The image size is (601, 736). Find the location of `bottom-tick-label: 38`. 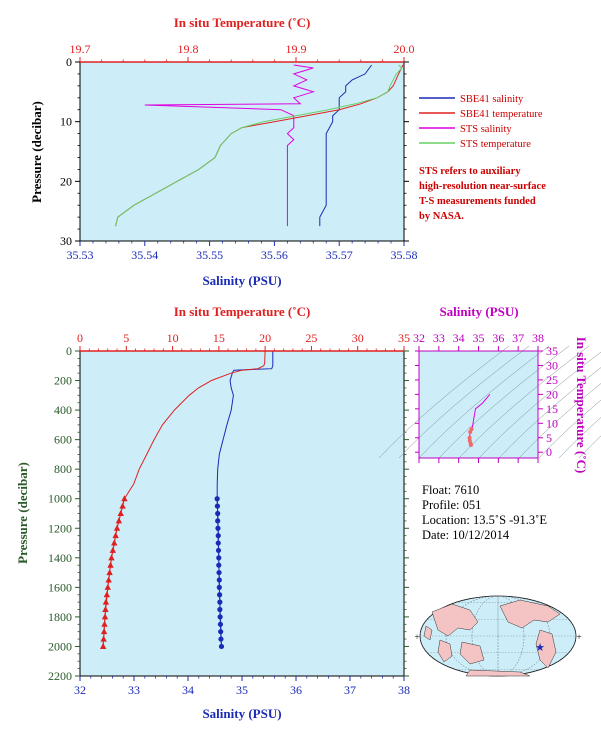

bottom-tick-label: 38 is located at coordinates (404, 690).